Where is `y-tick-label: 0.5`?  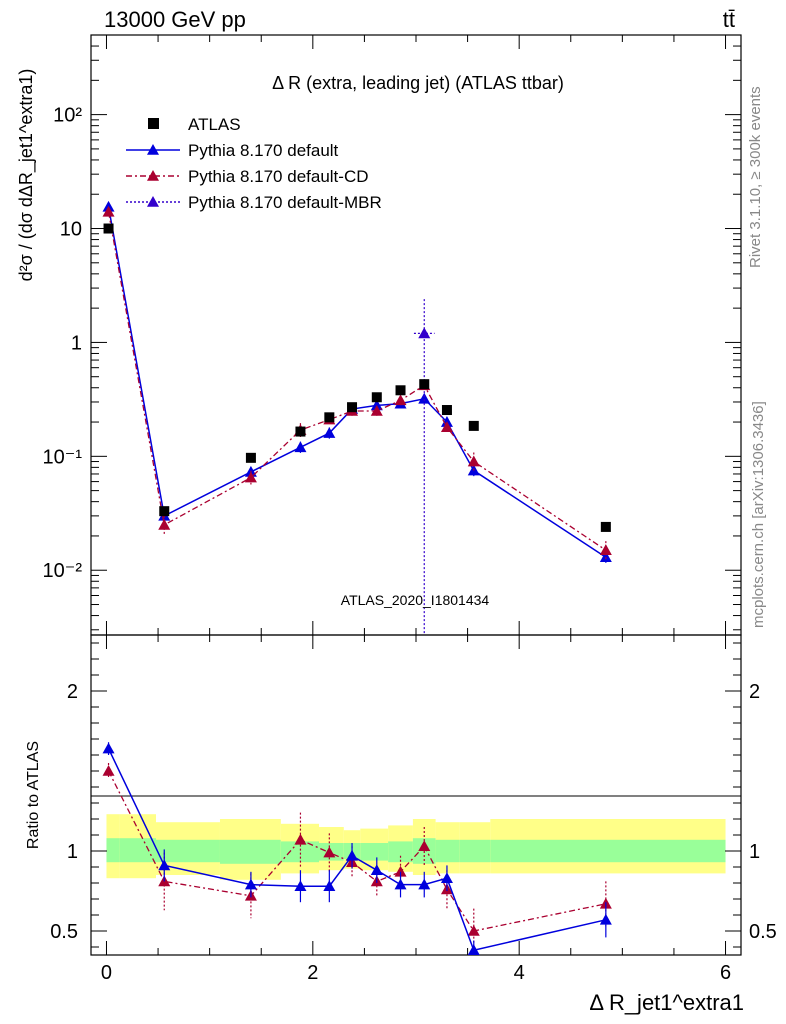
y-tick-label: 0.5 is located at coordinates (64, 932).